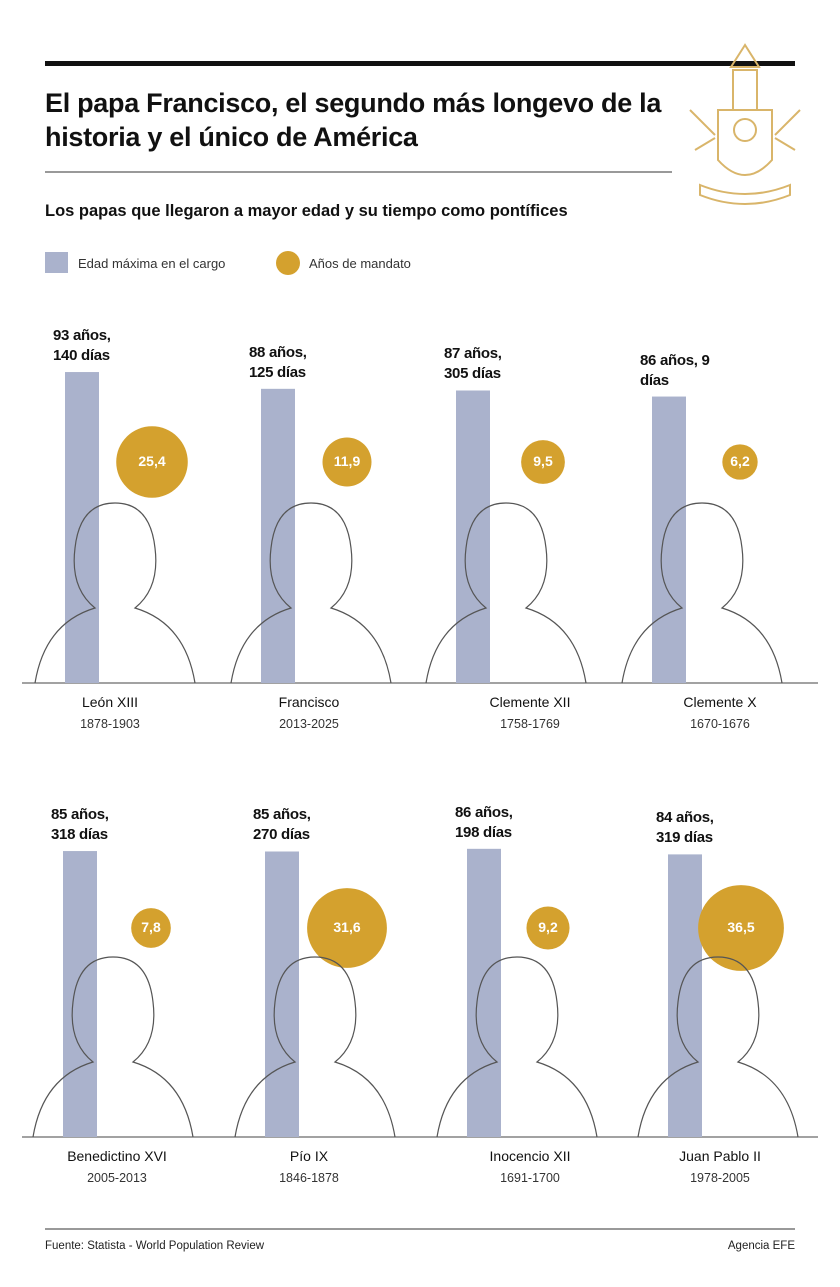 The width and height of the screenshot is (840, 1287). Describe the element at coordinates (82, 346) in the screenshot. I see `bar-value-label: 93 años, 140 días` at that location.